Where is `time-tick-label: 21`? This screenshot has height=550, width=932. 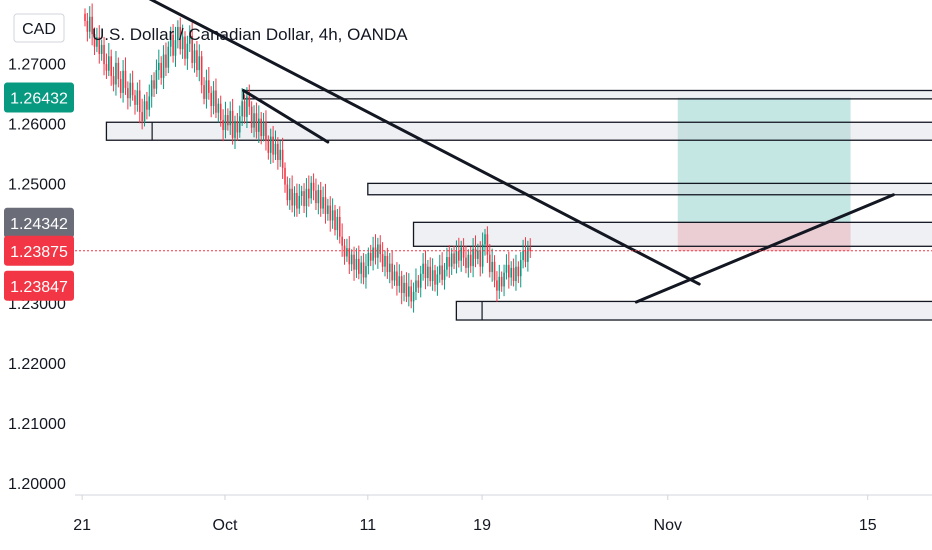 time-tick-label: 21 is located at coordinates (82, 525).